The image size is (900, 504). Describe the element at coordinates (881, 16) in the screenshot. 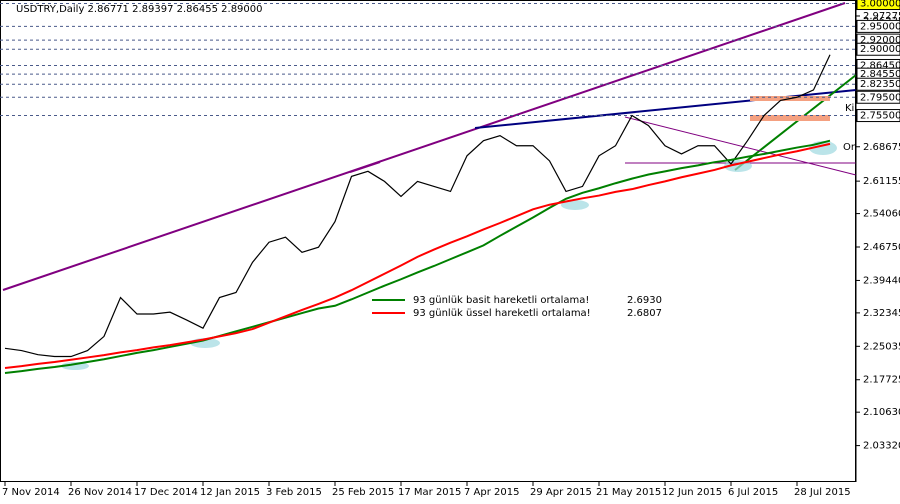

I see `y-tick-label: 2.97275` at that location.